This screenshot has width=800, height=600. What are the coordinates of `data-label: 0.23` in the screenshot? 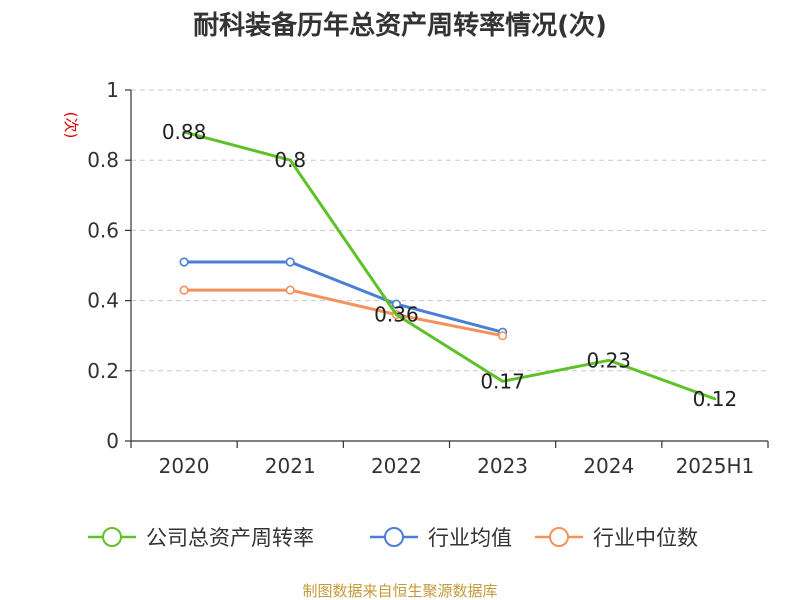 It's located at (608, 360).